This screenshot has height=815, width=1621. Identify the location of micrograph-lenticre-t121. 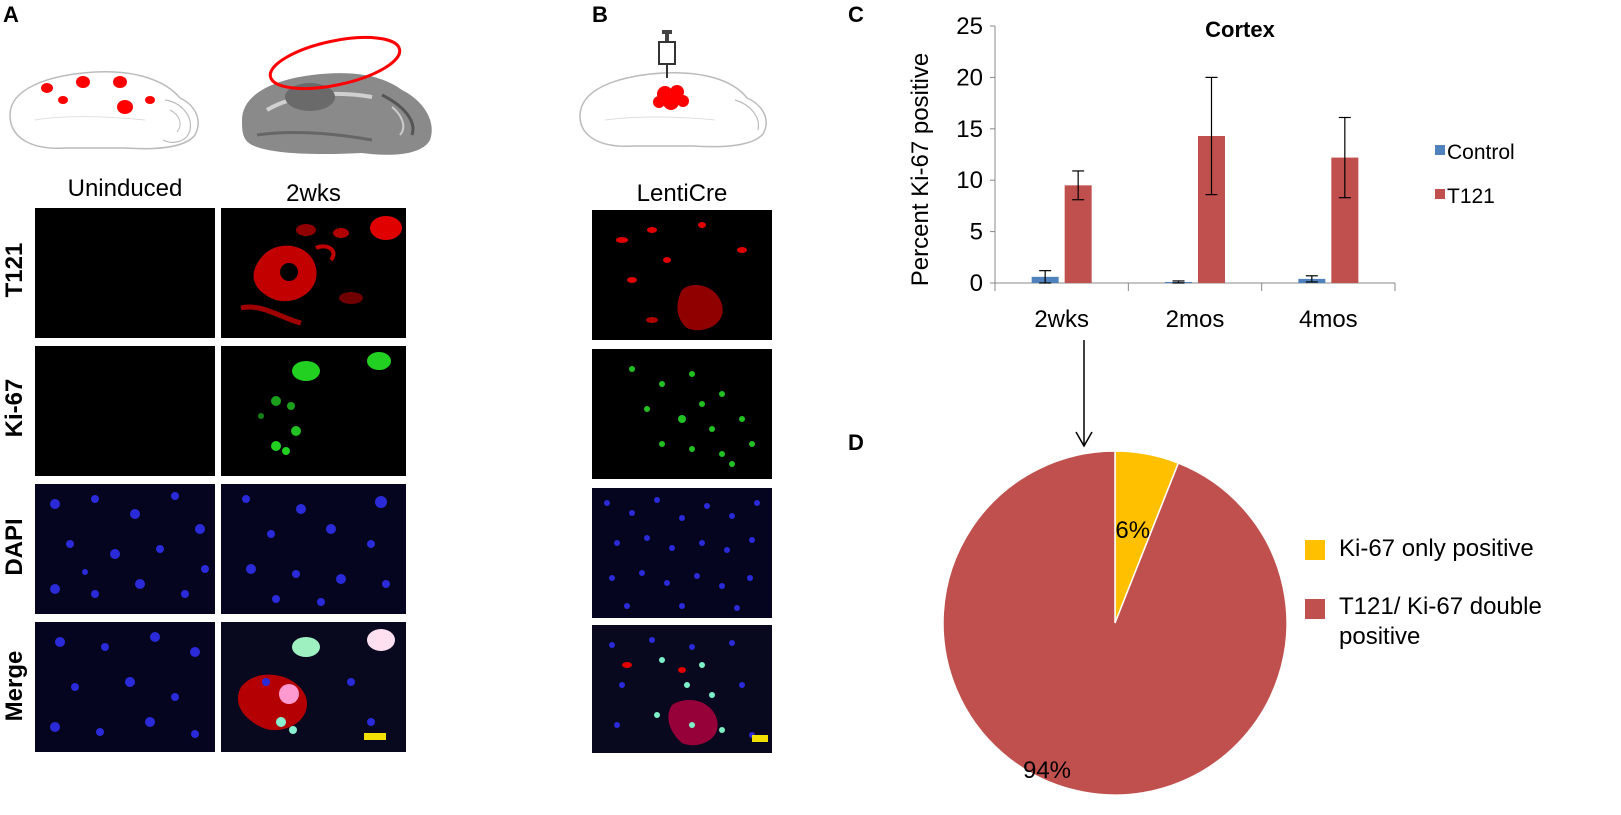
(682, 275).